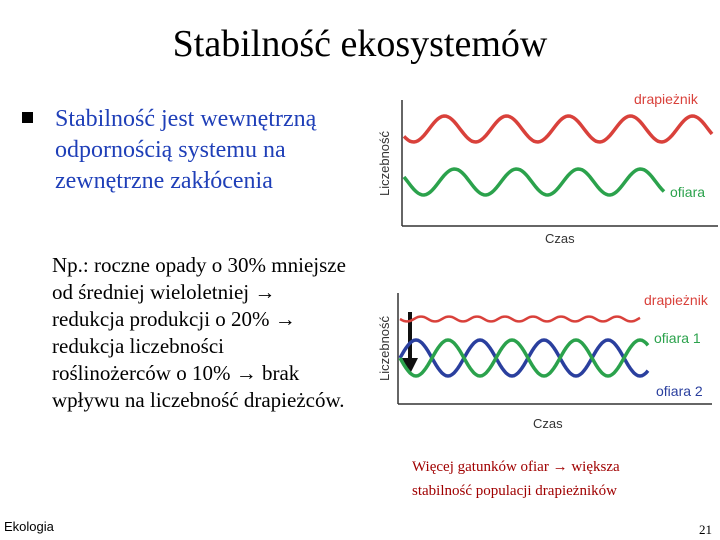  I want to click on prey-curve, so click(534, 182).